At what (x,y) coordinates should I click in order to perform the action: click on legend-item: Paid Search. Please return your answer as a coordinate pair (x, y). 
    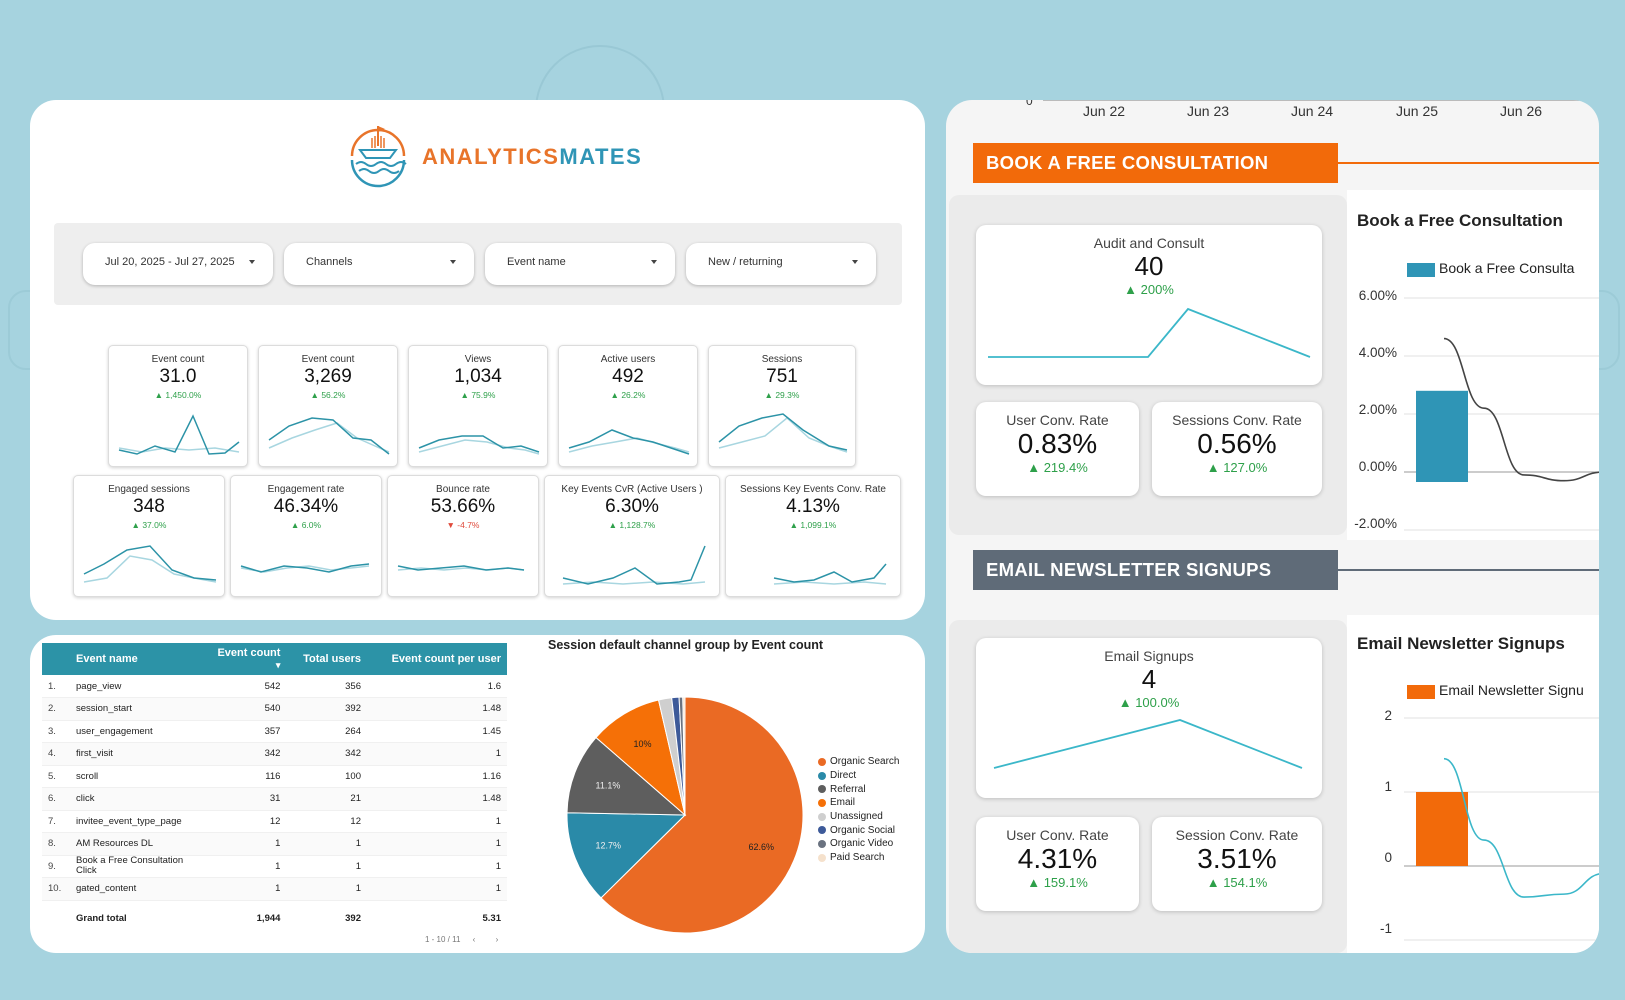
    Looking at the image, I should click on (858, 858).